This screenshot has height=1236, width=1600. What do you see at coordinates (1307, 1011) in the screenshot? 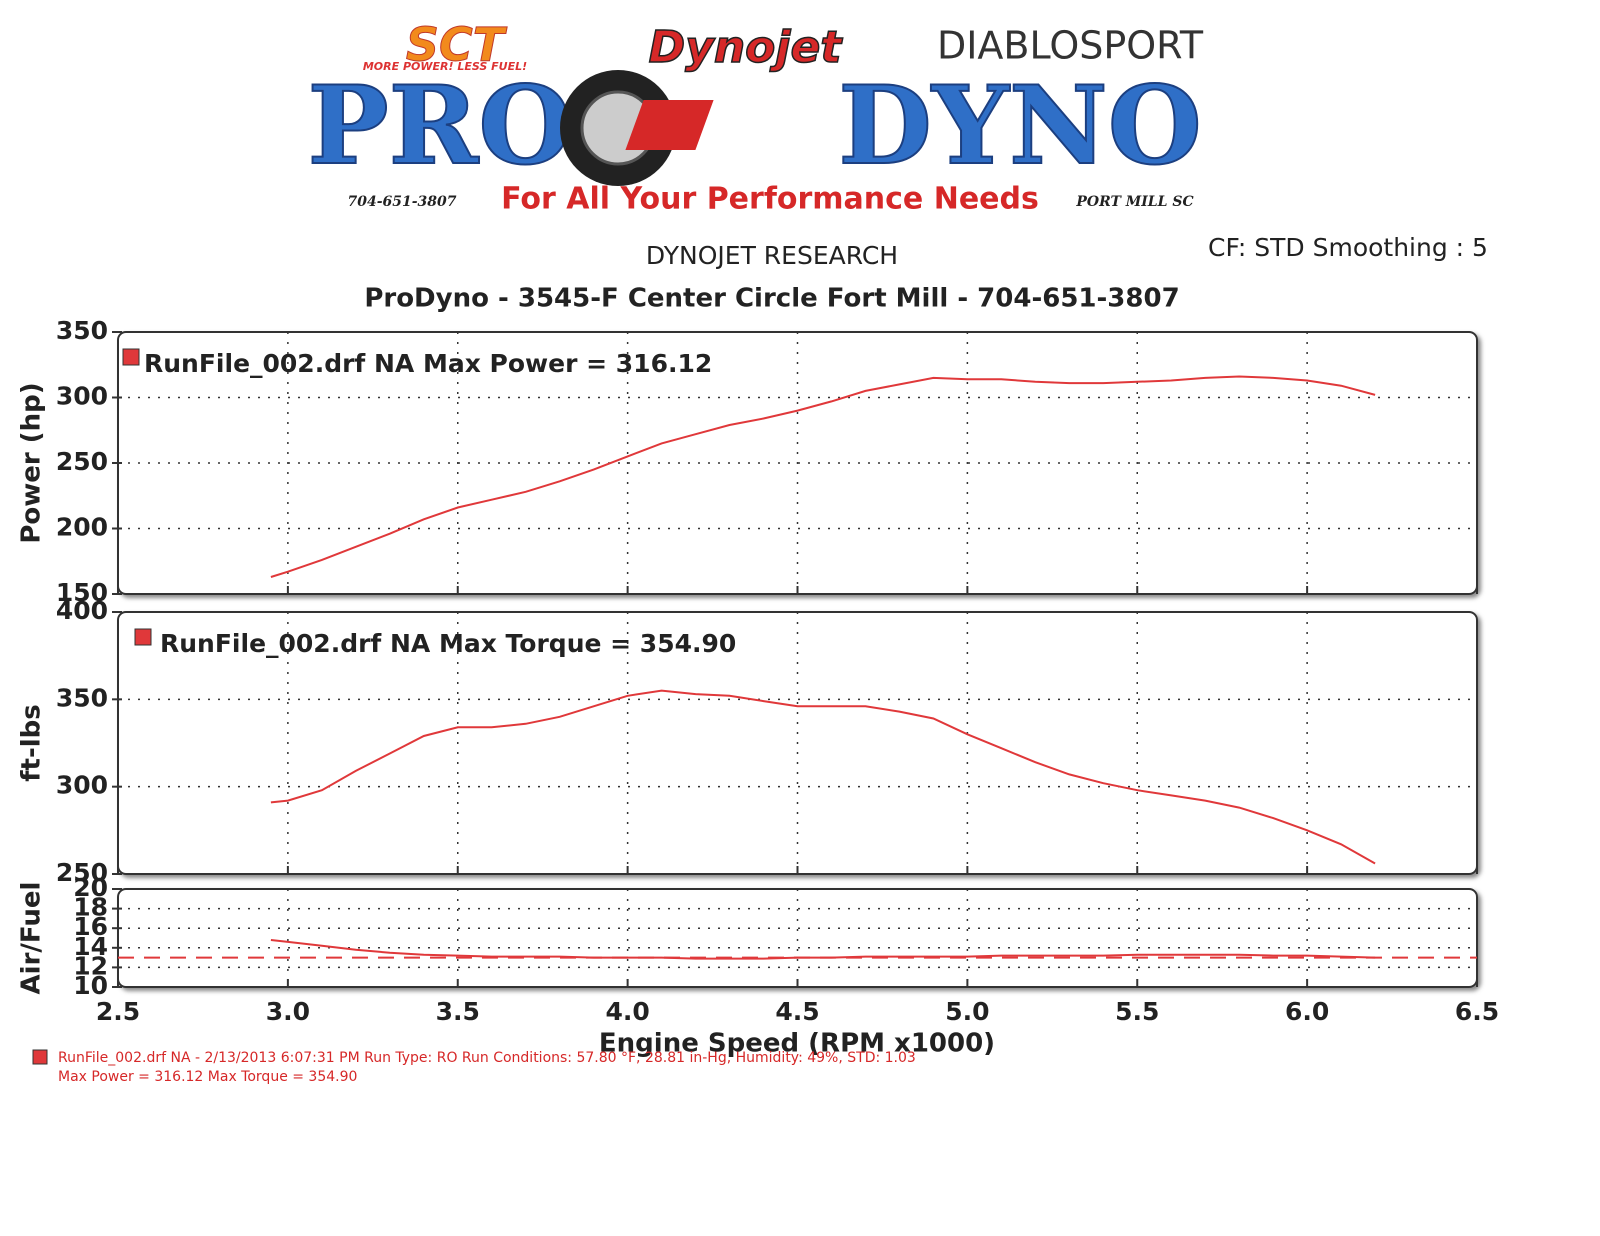
I see `x-tick-label: 6.0` at bounding box center [1307, 1011].